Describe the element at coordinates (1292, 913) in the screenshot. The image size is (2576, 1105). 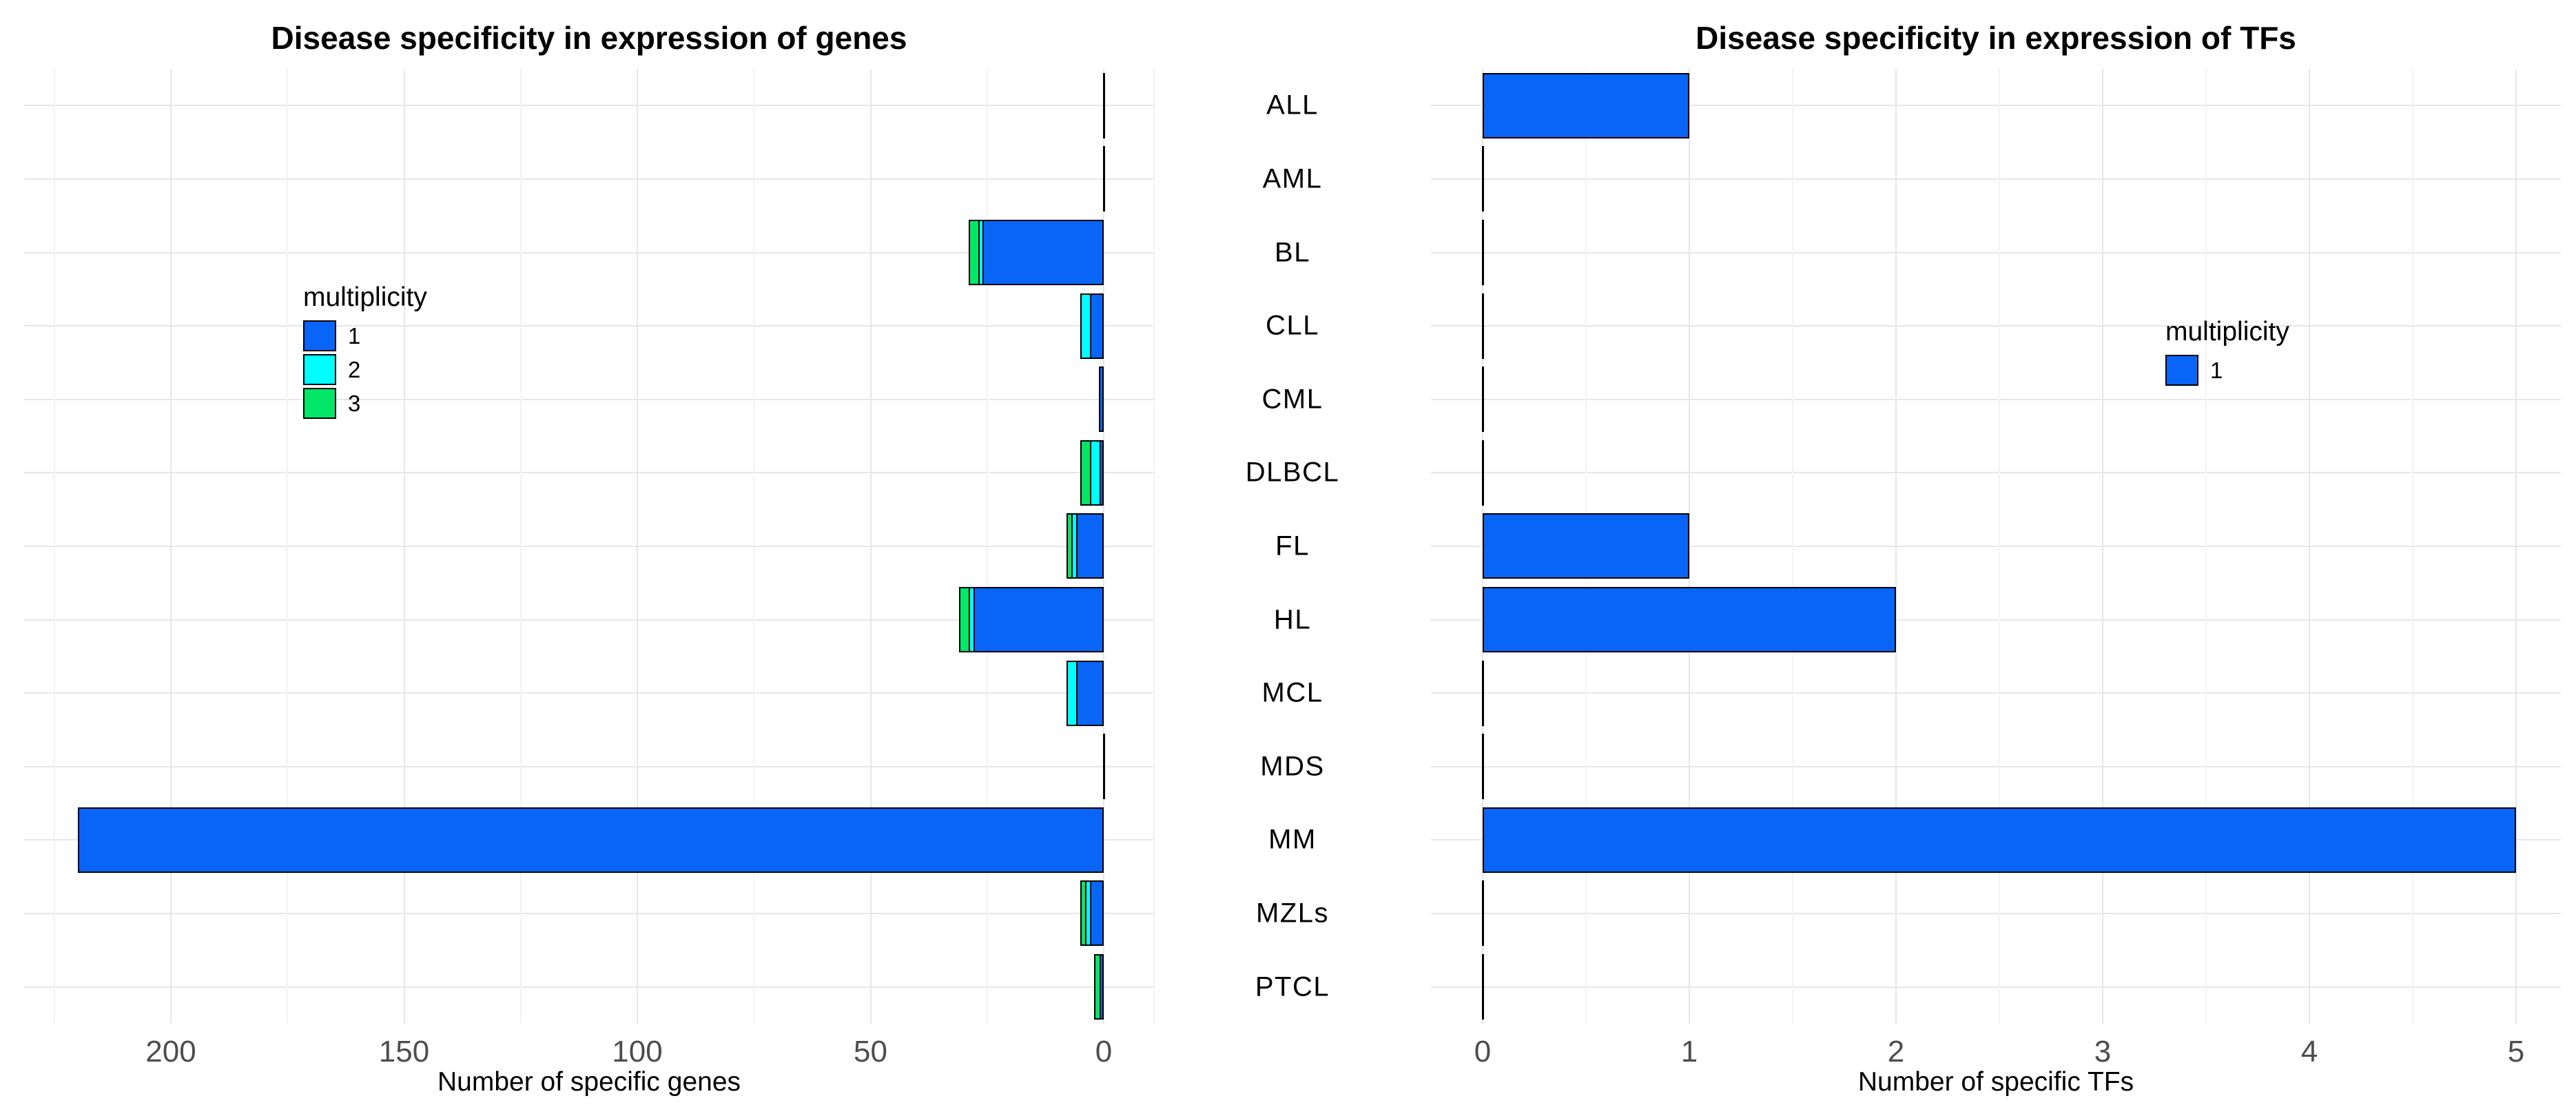
I see `category-label-MZLs: MZLs` at that location.